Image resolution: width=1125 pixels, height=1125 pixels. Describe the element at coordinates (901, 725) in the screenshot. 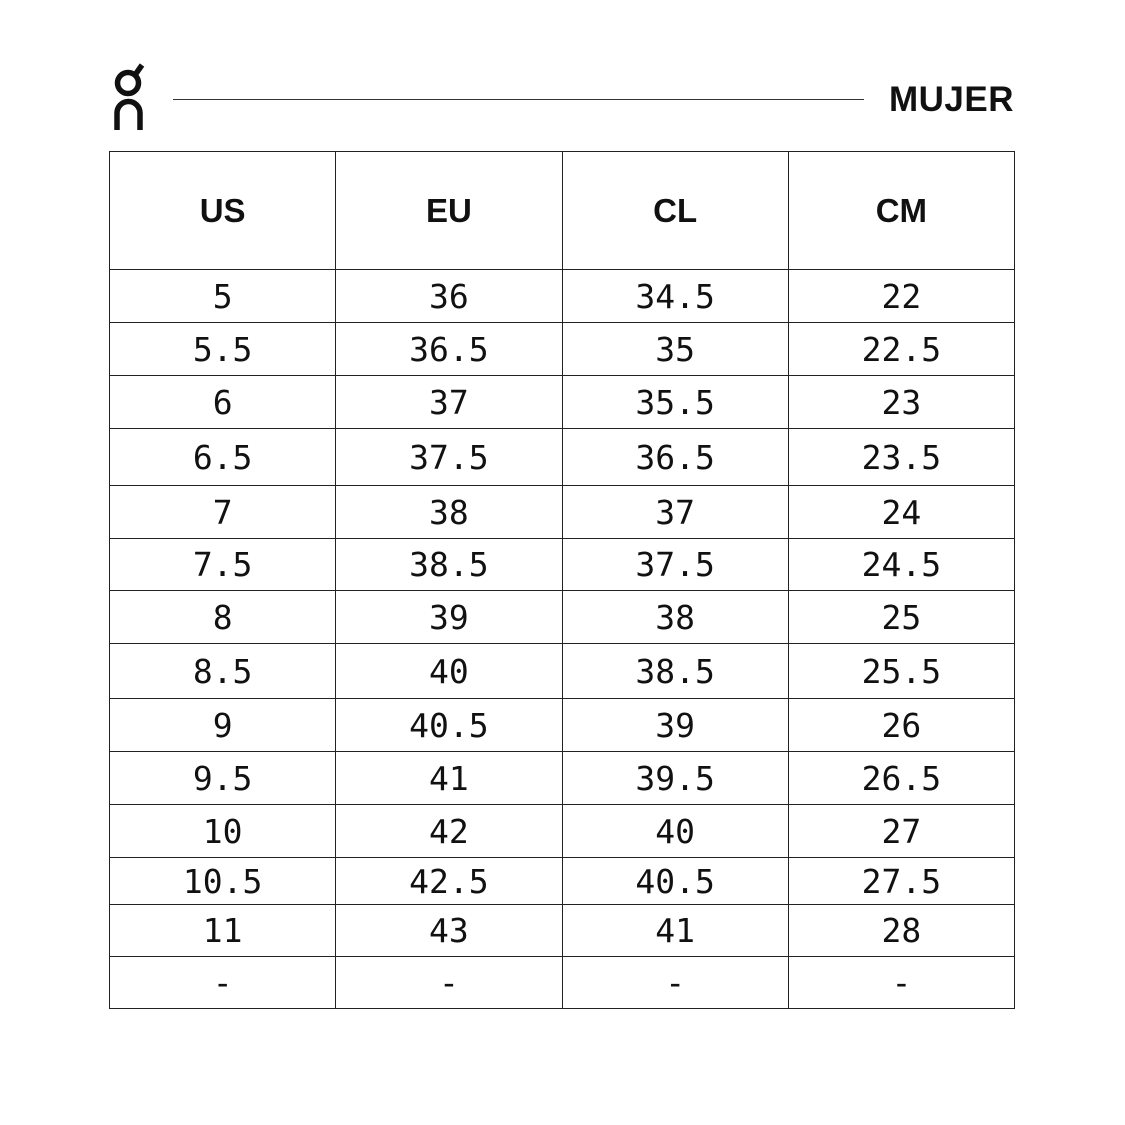

I see `cell-cm: 26` at that location.